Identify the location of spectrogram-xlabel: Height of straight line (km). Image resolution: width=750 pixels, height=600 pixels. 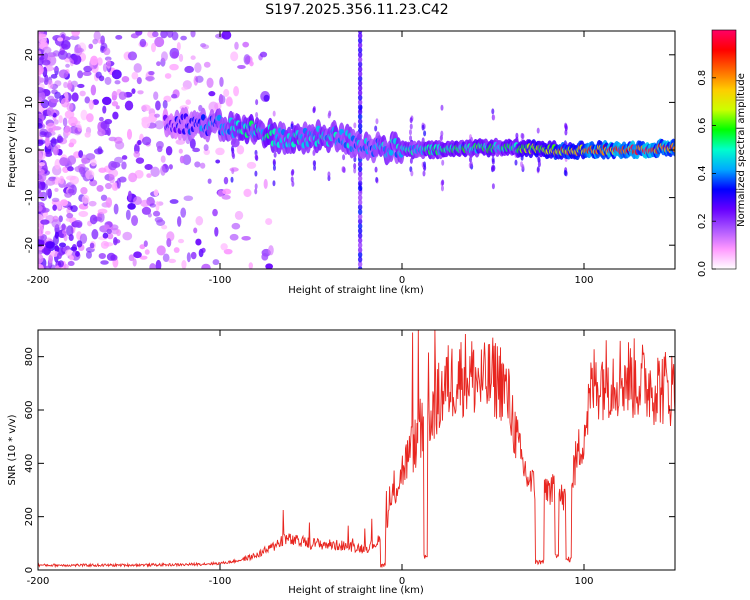
(356, 290).